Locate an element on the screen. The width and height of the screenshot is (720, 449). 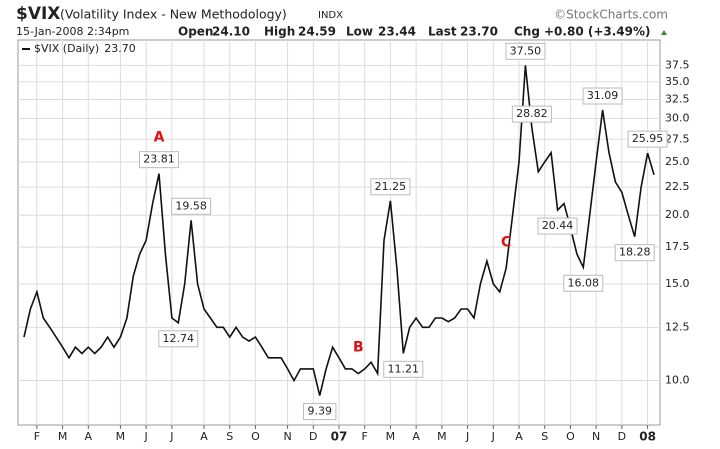
value-label: 25.95 is located at coordinates (648, 138).